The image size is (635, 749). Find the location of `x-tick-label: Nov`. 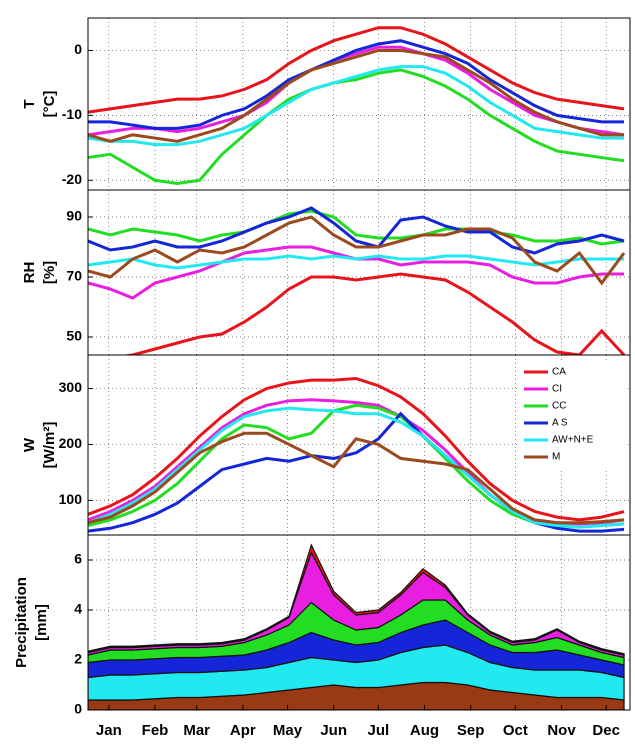

x-tick-label: Nov is located at coordinates (561, 730).